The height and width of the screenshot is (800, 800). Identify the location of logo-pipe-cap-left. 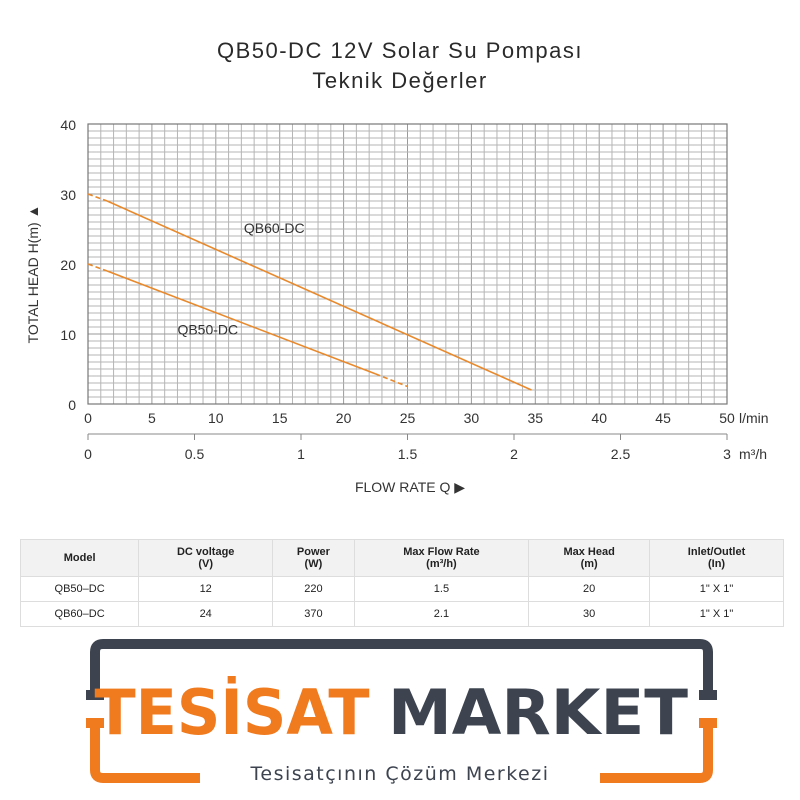
(95, 695).